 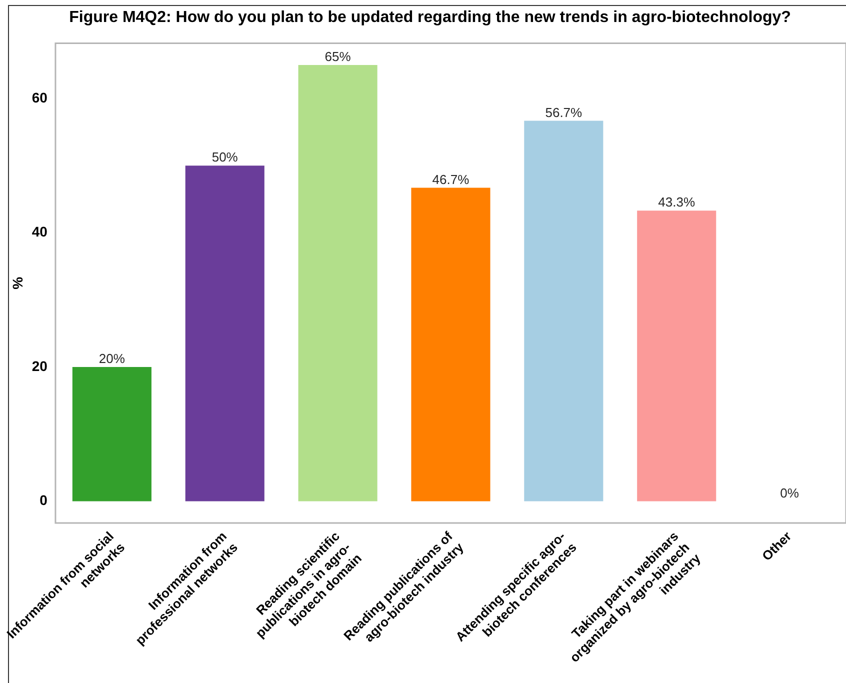 What do you see at coordinates (18, 283) in the screenshot?
I see `y-axis-title: %` at bounding box center [18, 283].